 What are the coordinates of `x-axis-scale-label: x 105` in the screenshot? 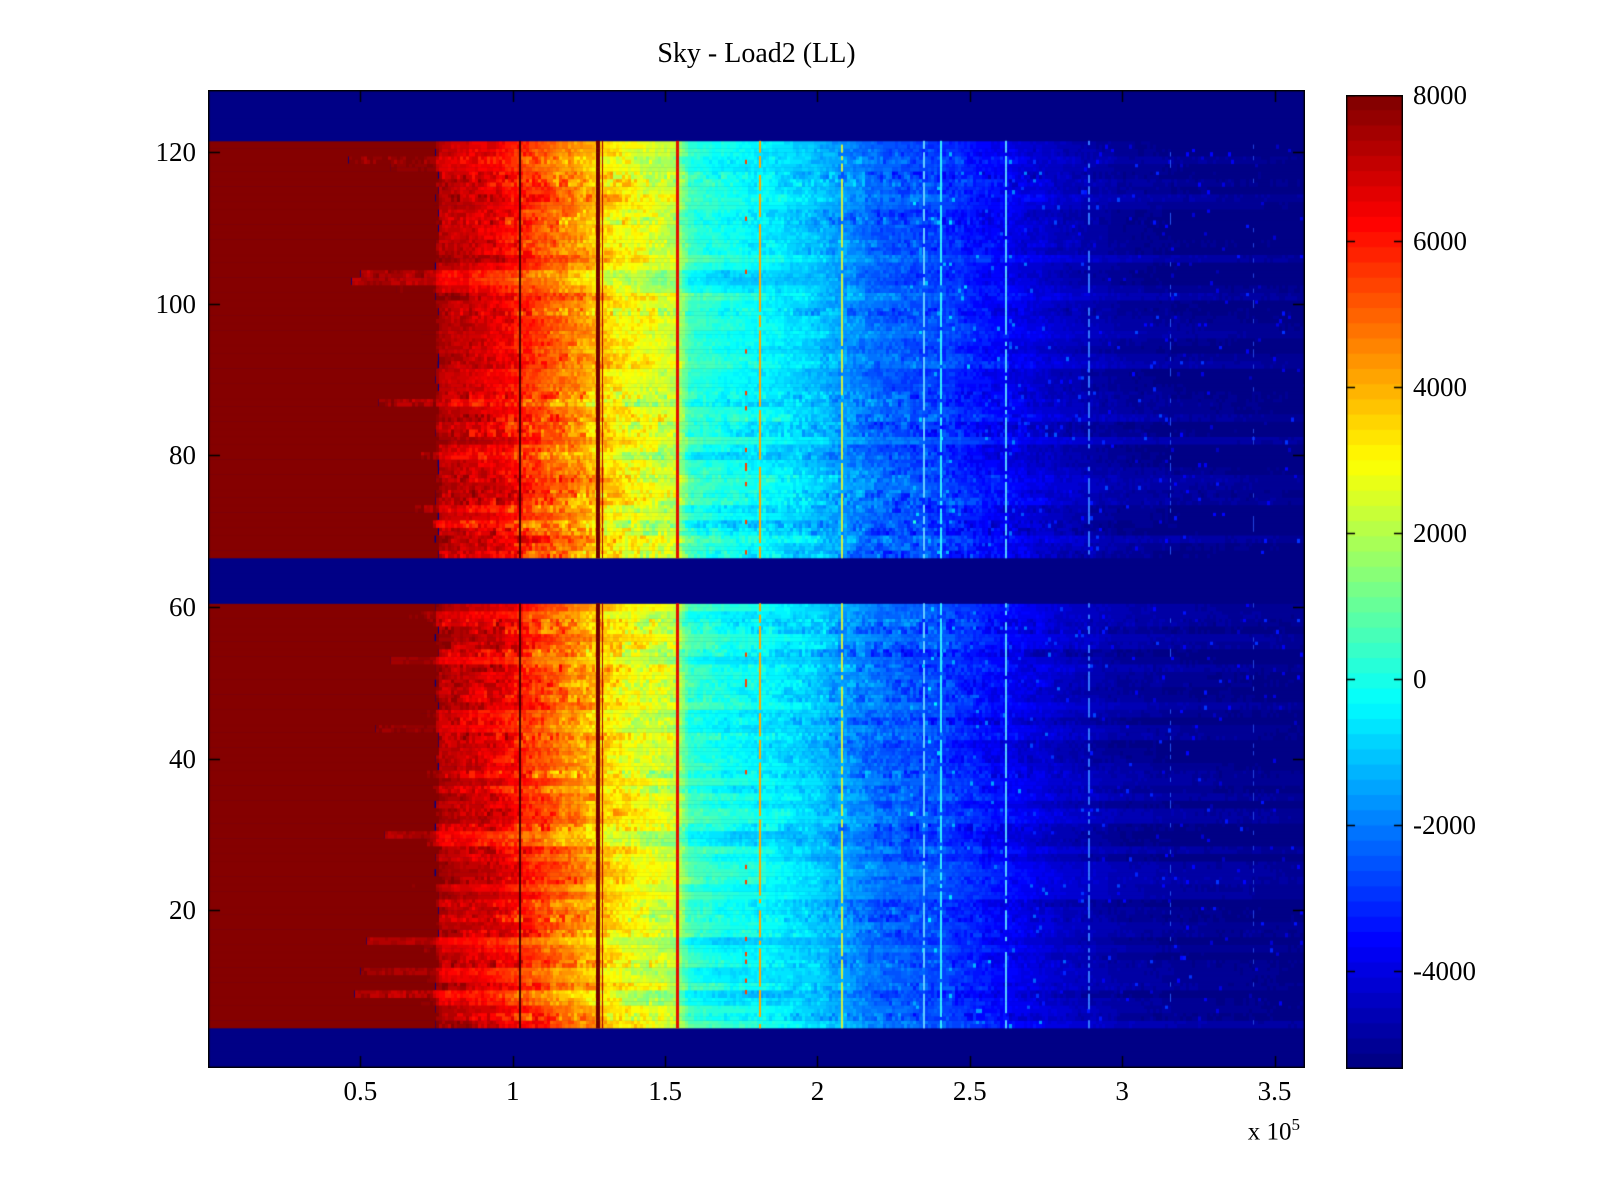 It's located at (1200, 1130).